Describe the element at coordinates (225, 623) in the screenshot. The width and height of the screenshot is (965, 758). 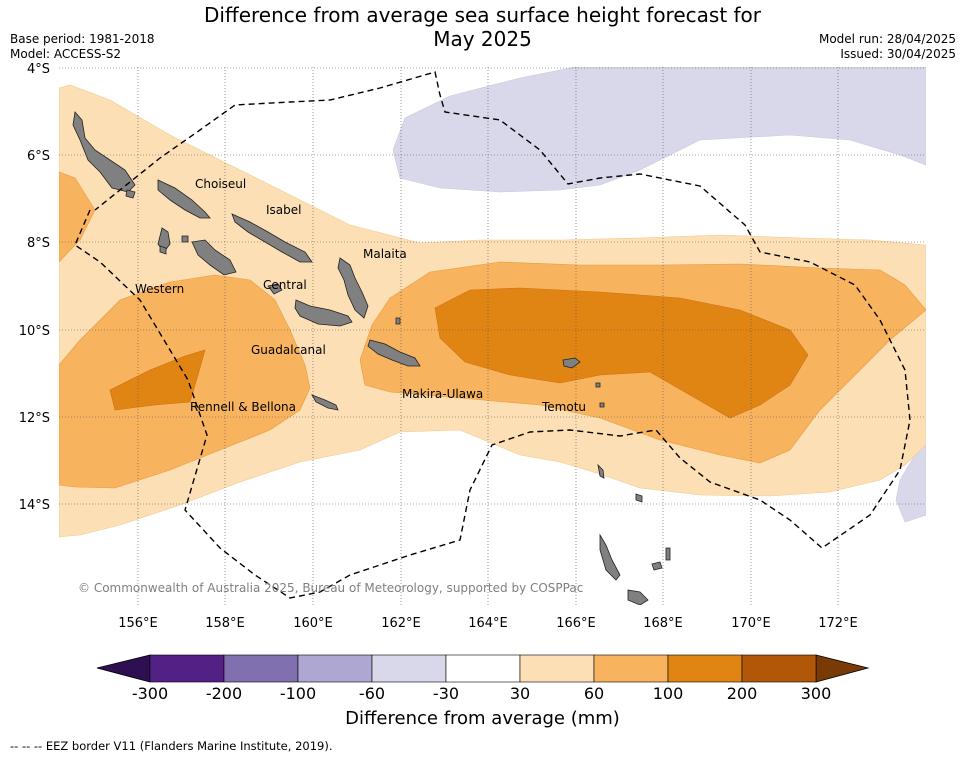
I see `lon-label: 158°E` at that location.